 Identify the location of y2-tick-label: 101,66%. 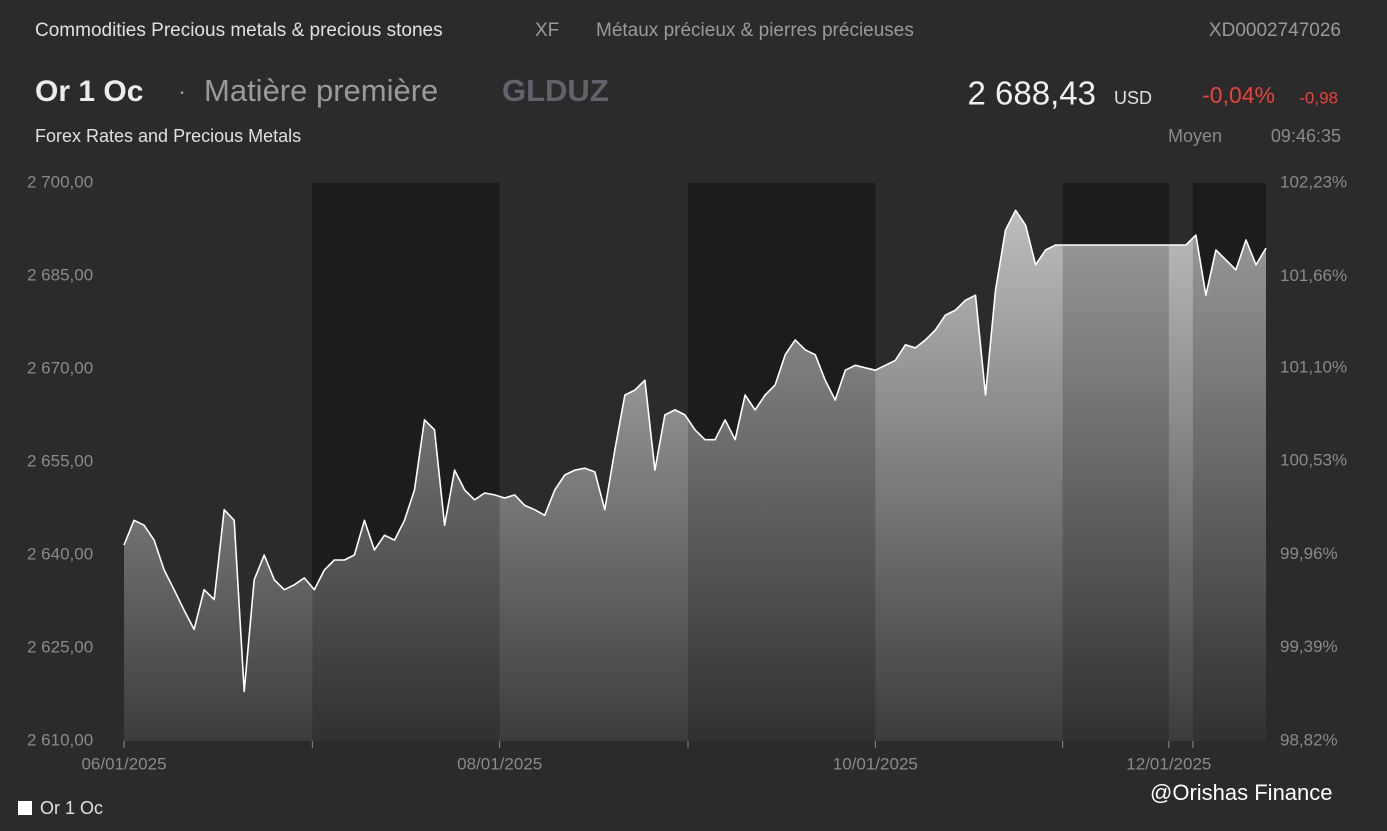
(1313, 275).